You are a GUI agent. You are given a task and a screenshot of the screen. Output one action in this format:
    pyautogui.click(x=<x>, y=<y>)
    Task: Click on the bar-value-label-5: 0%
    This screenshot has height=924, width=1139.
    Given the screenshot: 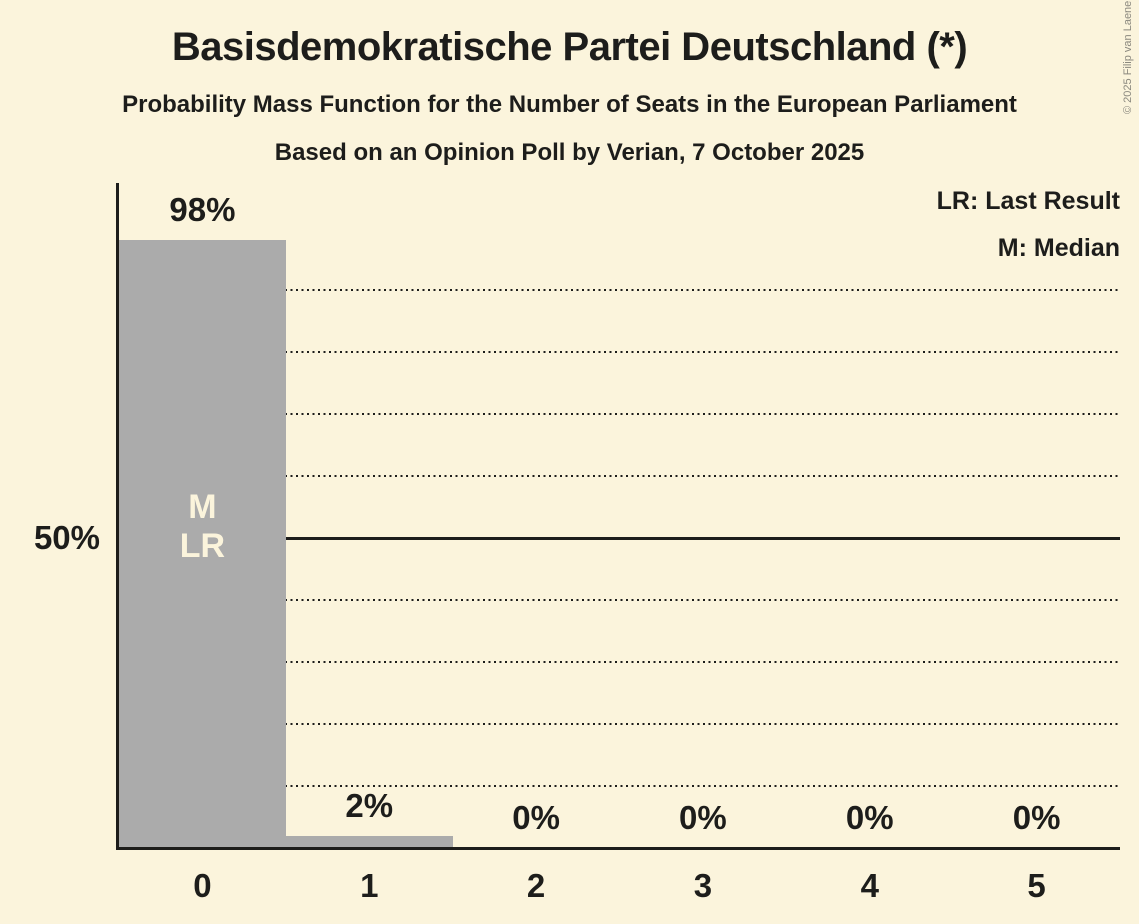 What is the action you would take?
    pyautogui.click(x=1036, y=817)
    